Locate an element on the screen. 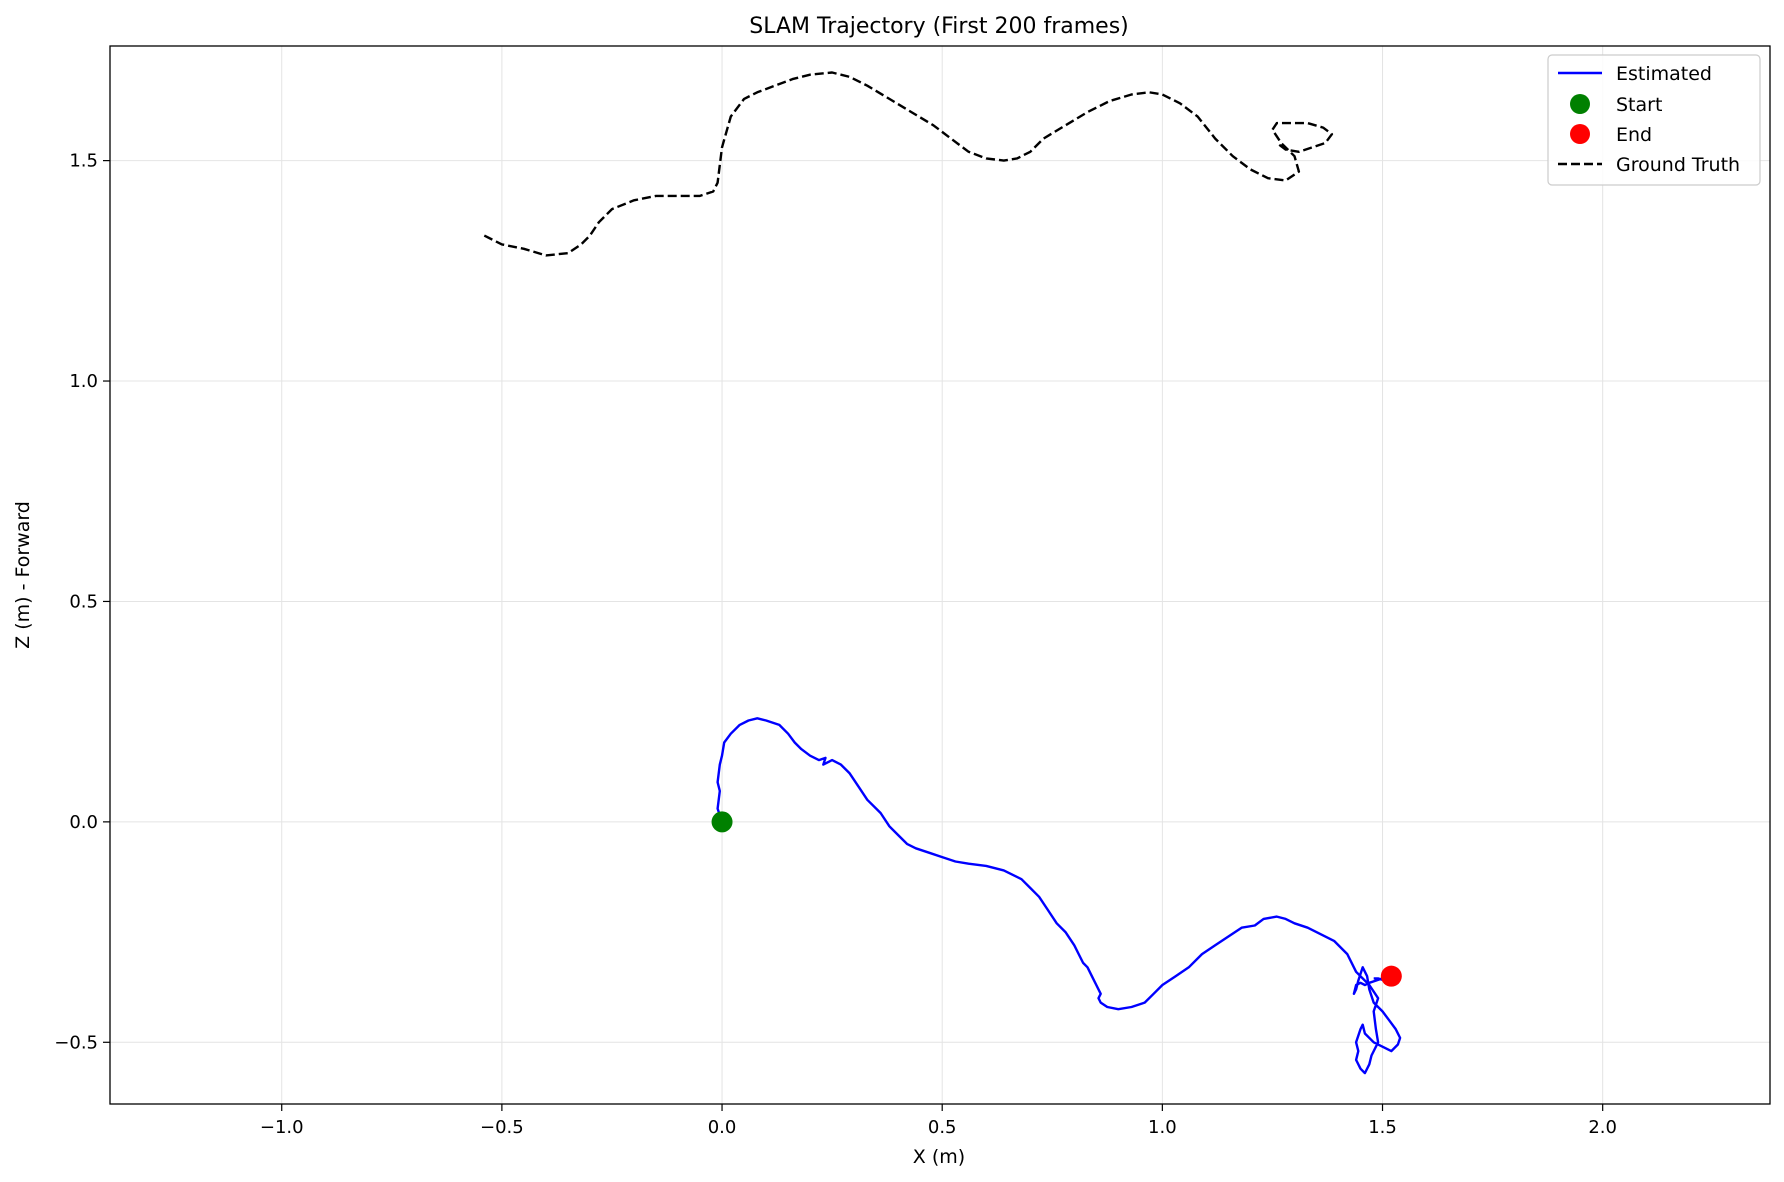 The height and width of the screenshot is (1182, 1784). legend-start-label: Start is located at coordinates (1639, 105).